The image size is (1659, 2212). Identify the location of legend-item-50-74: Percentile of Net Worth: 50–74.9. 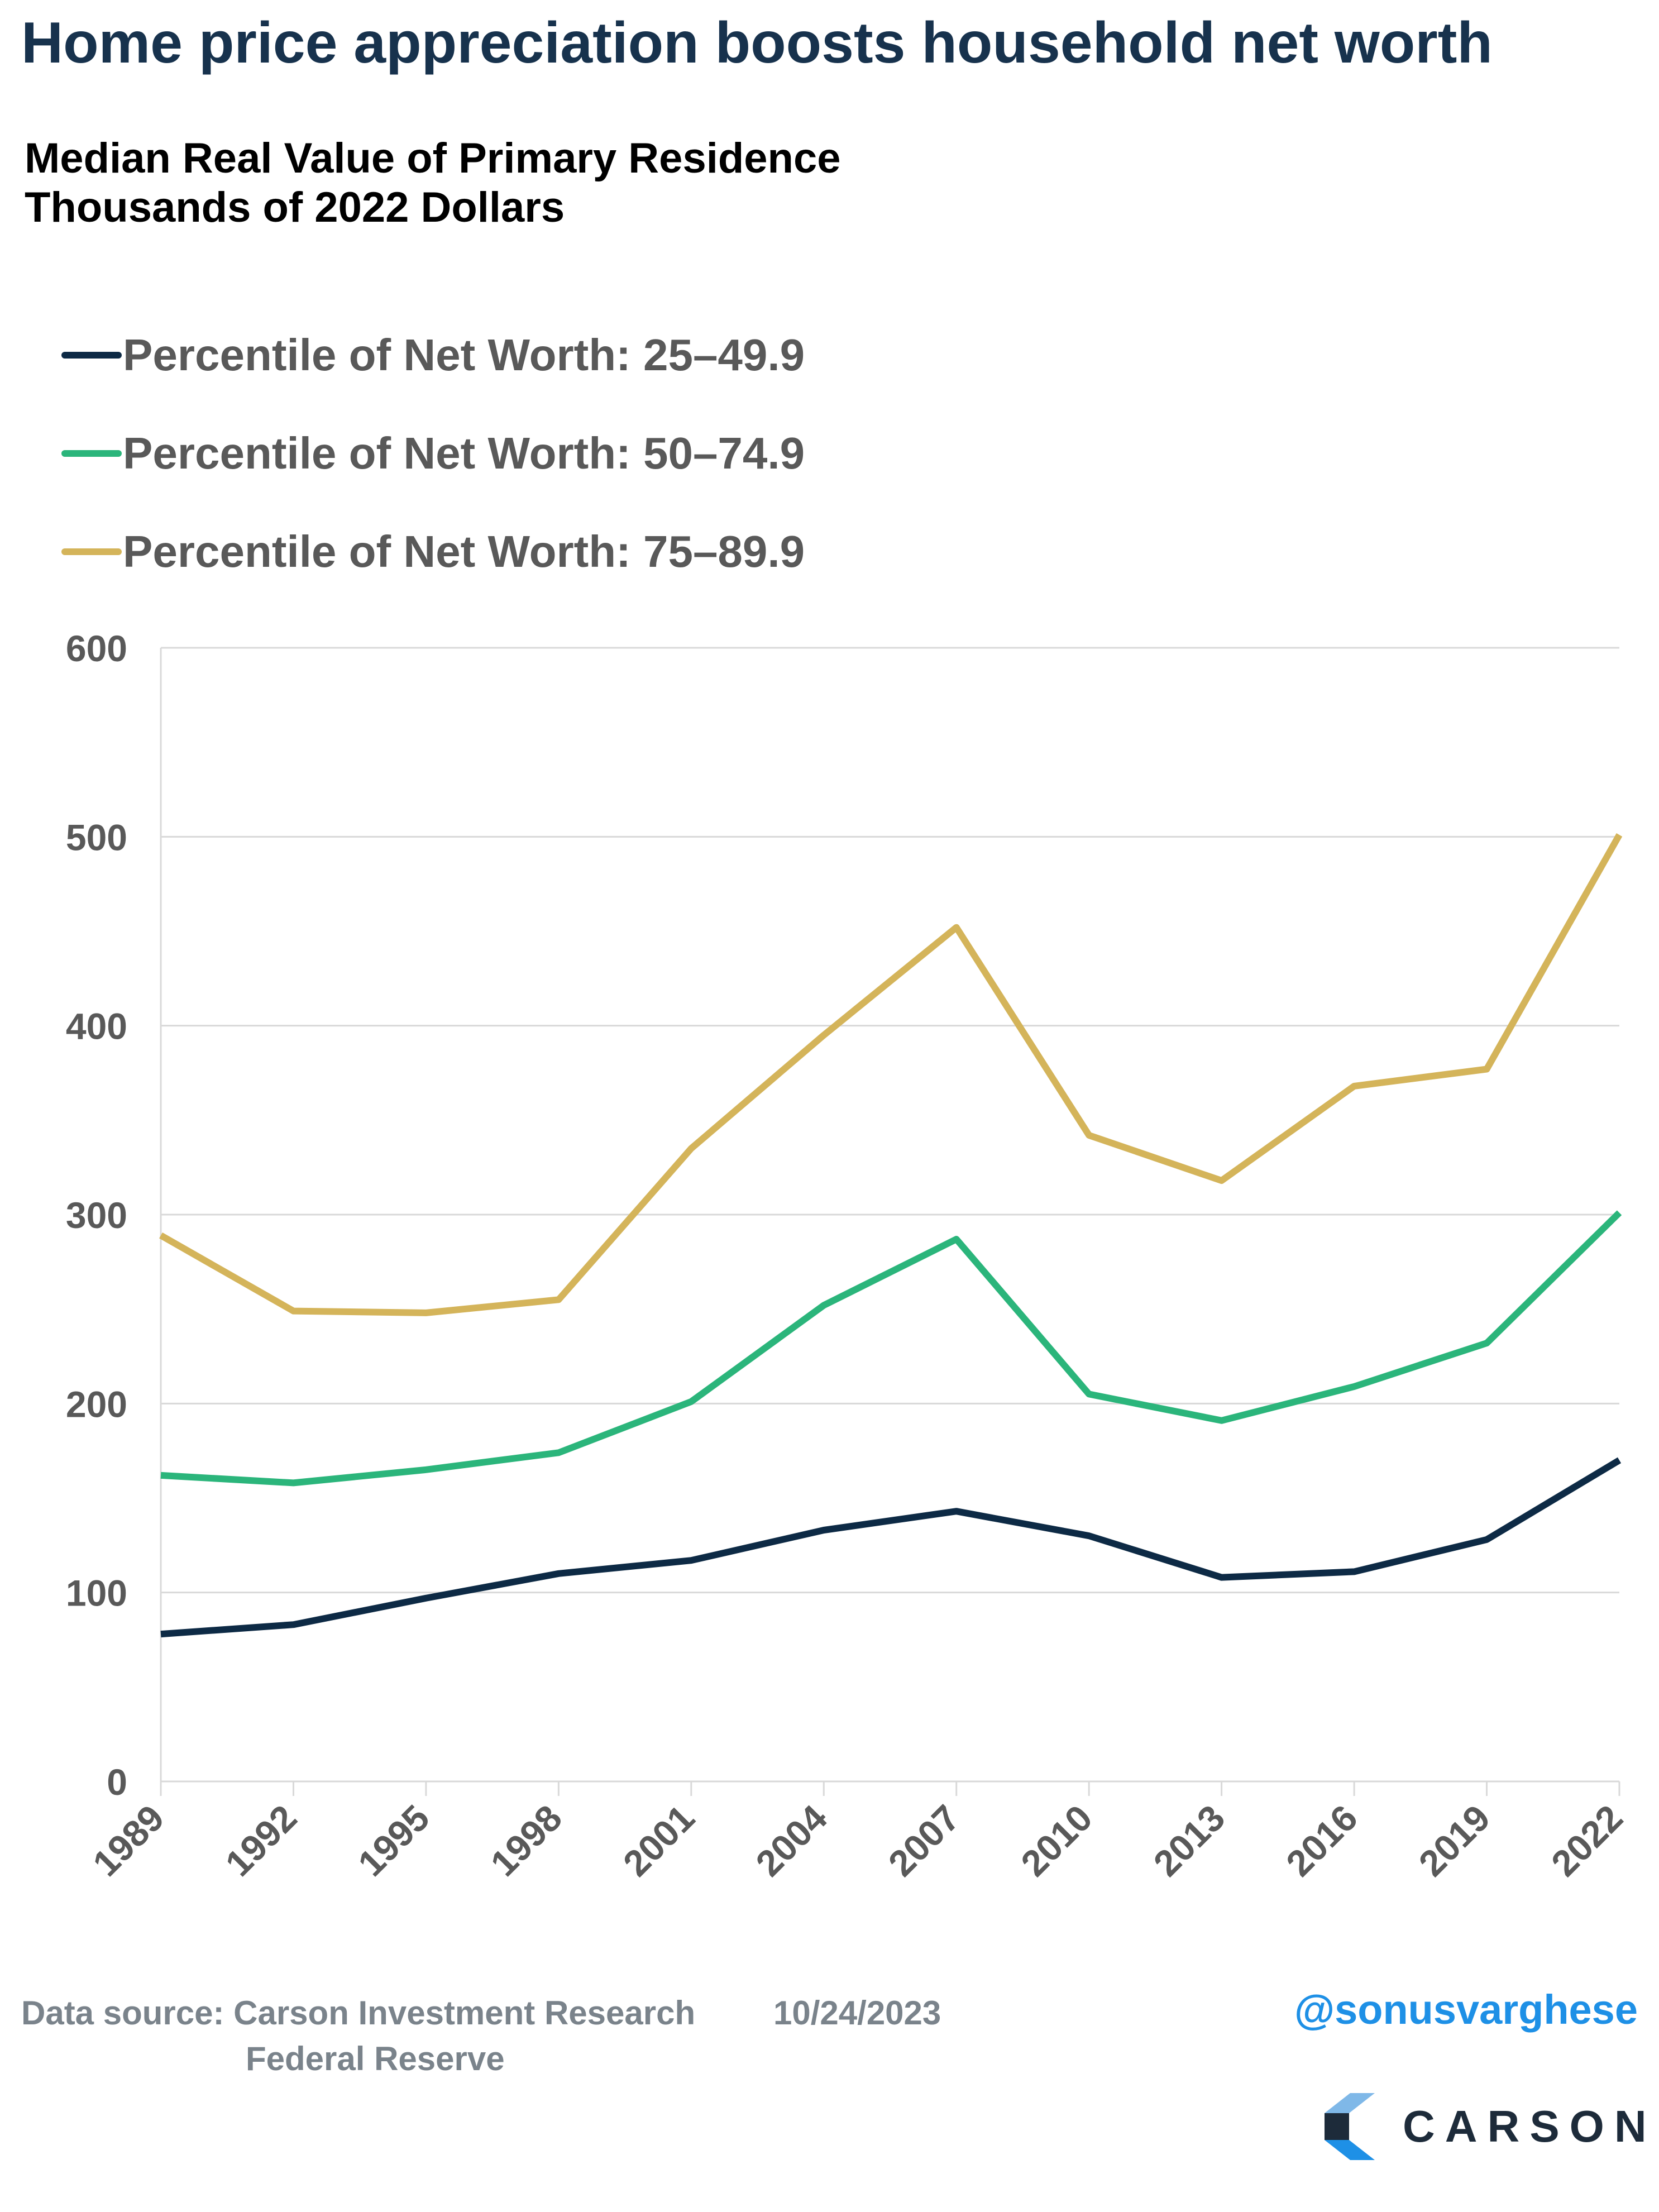
(433, 453).